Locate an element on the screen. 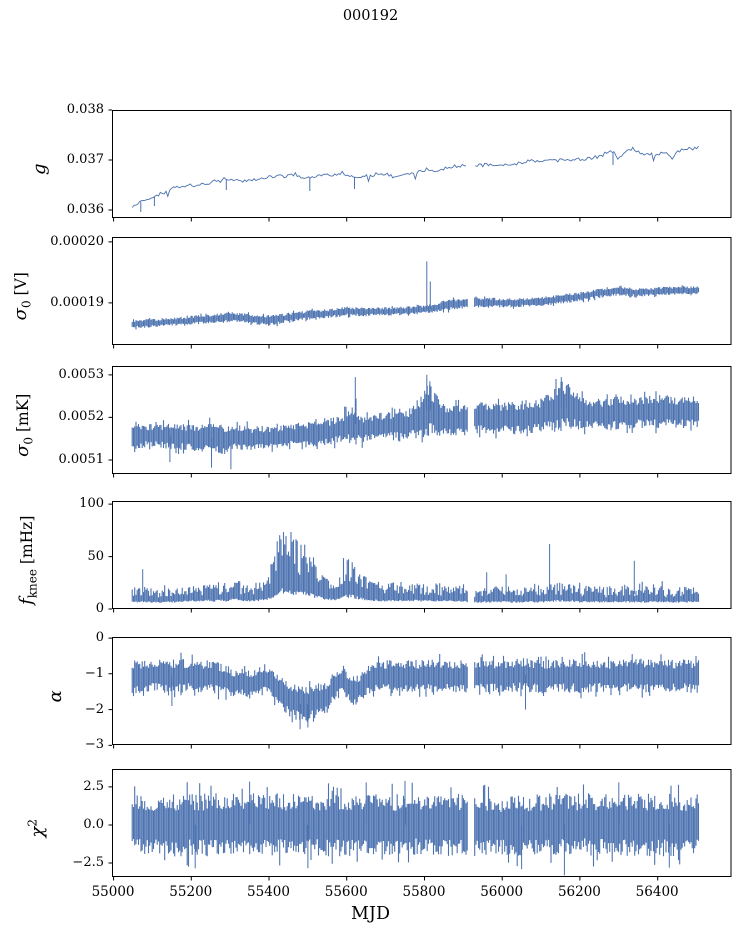 This screenshot has height=944, width=741. x-tick-label: 55200 is located at coordinates (191, 892).